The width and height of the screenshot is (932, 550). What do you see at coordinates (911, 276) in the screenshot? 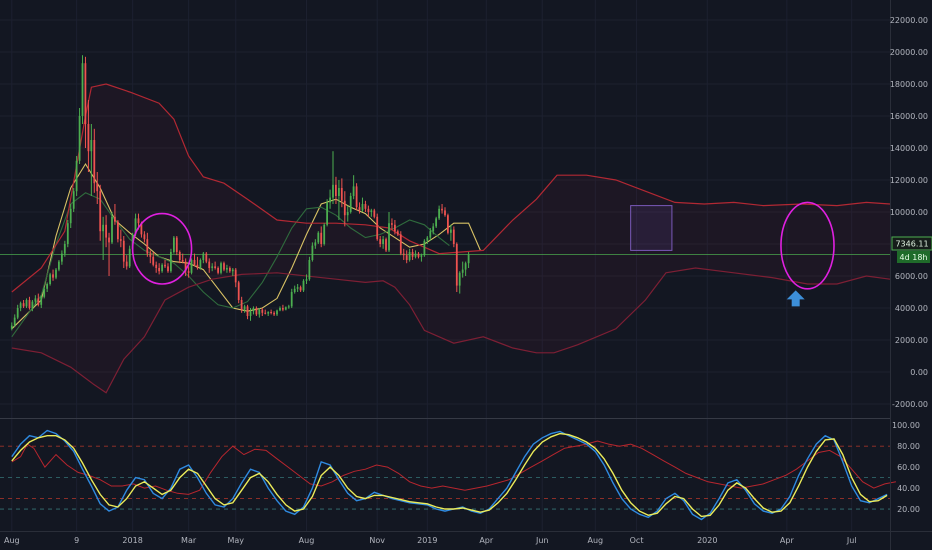
I see `price-tick-label: 6000.00` at bounding box center [911, 276].